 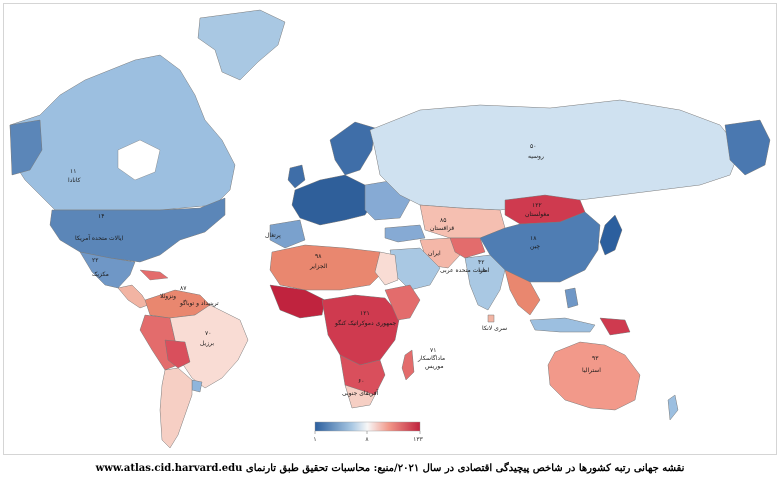 What do you see at coordinates (673, 407) in the screenshot?
I see `new-zealand` at bounding box center [673, 407].